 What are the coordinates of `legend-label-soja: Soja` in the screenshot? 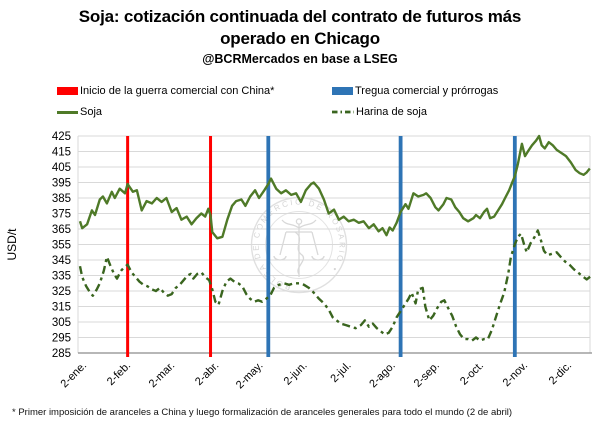 It's located at (91, 112).